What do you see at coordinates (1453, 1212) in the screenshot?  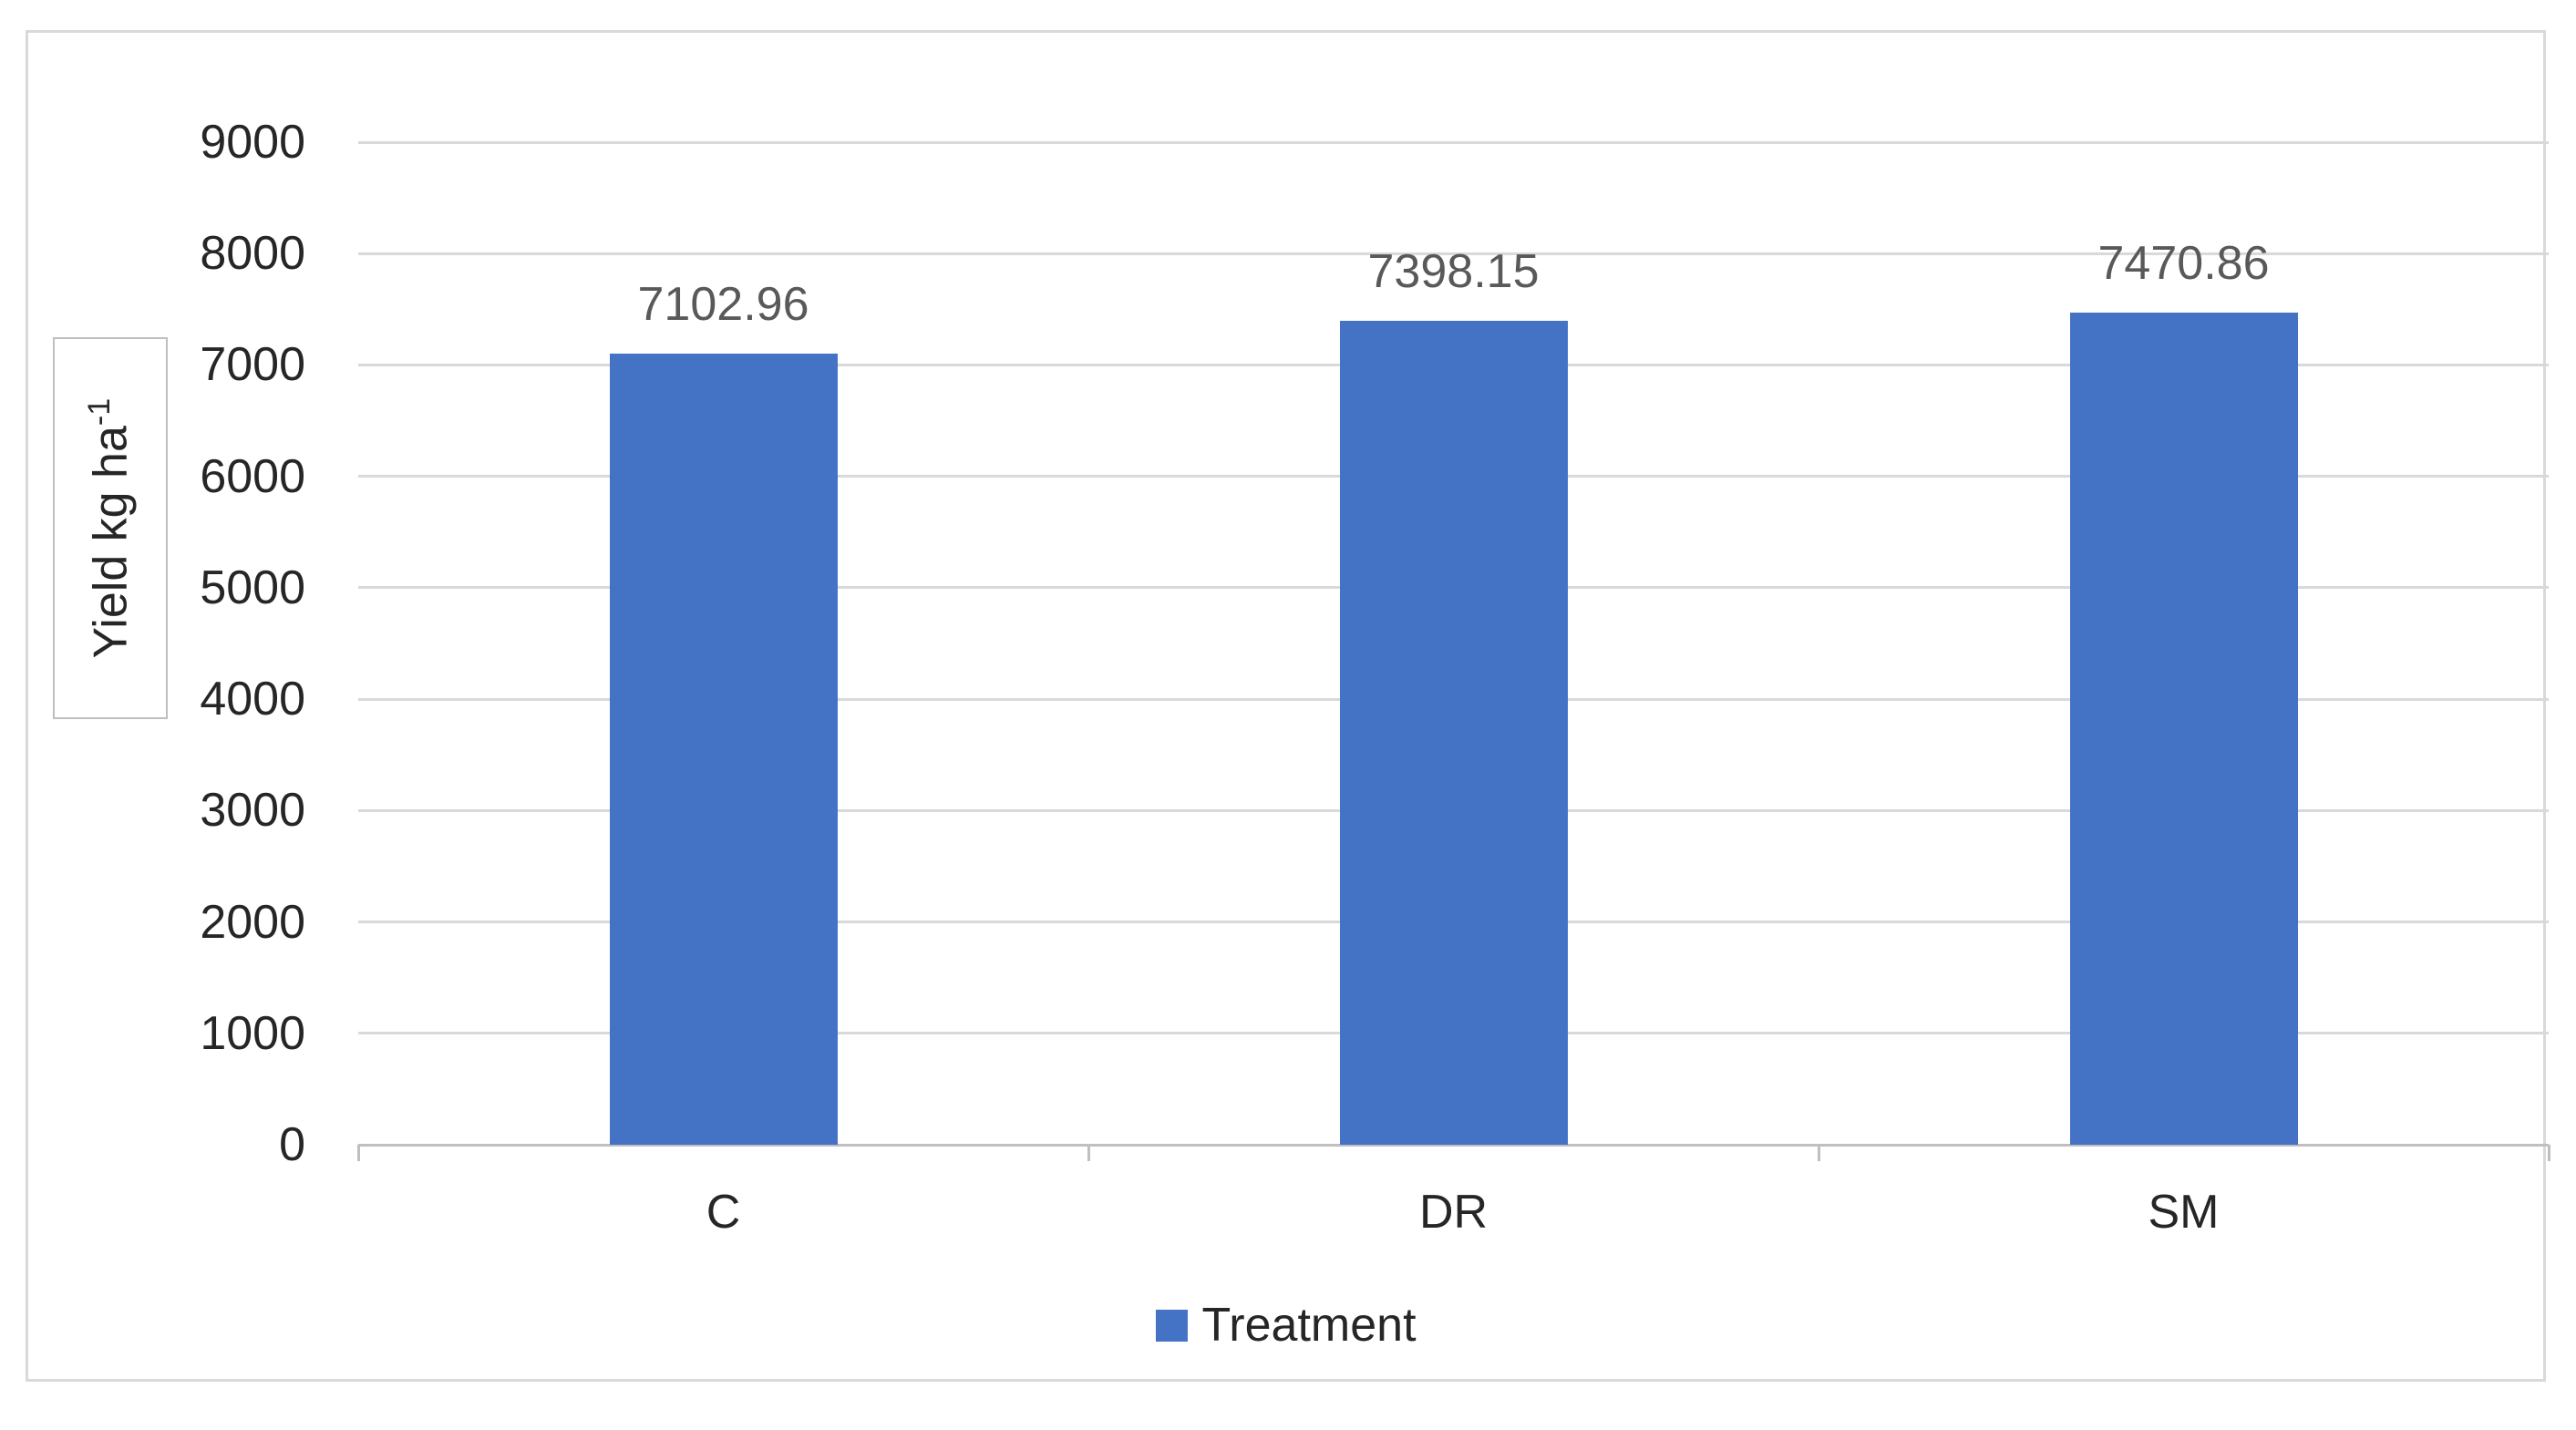 I see `category-label-DR: DR` at bounding box center [1453, 1212].